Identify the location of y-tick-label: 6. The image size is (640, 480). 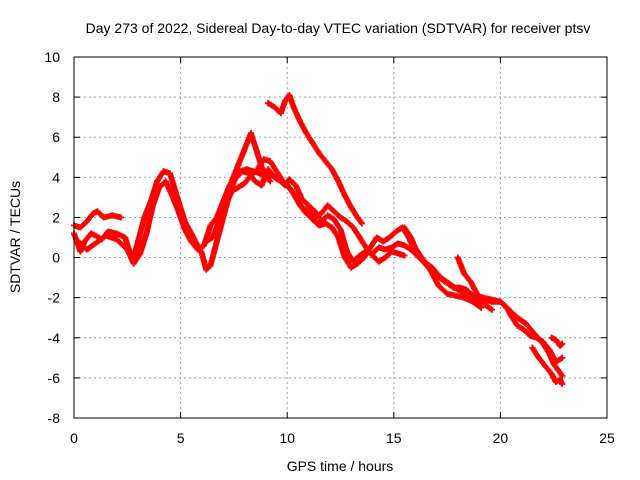
(56, 137).